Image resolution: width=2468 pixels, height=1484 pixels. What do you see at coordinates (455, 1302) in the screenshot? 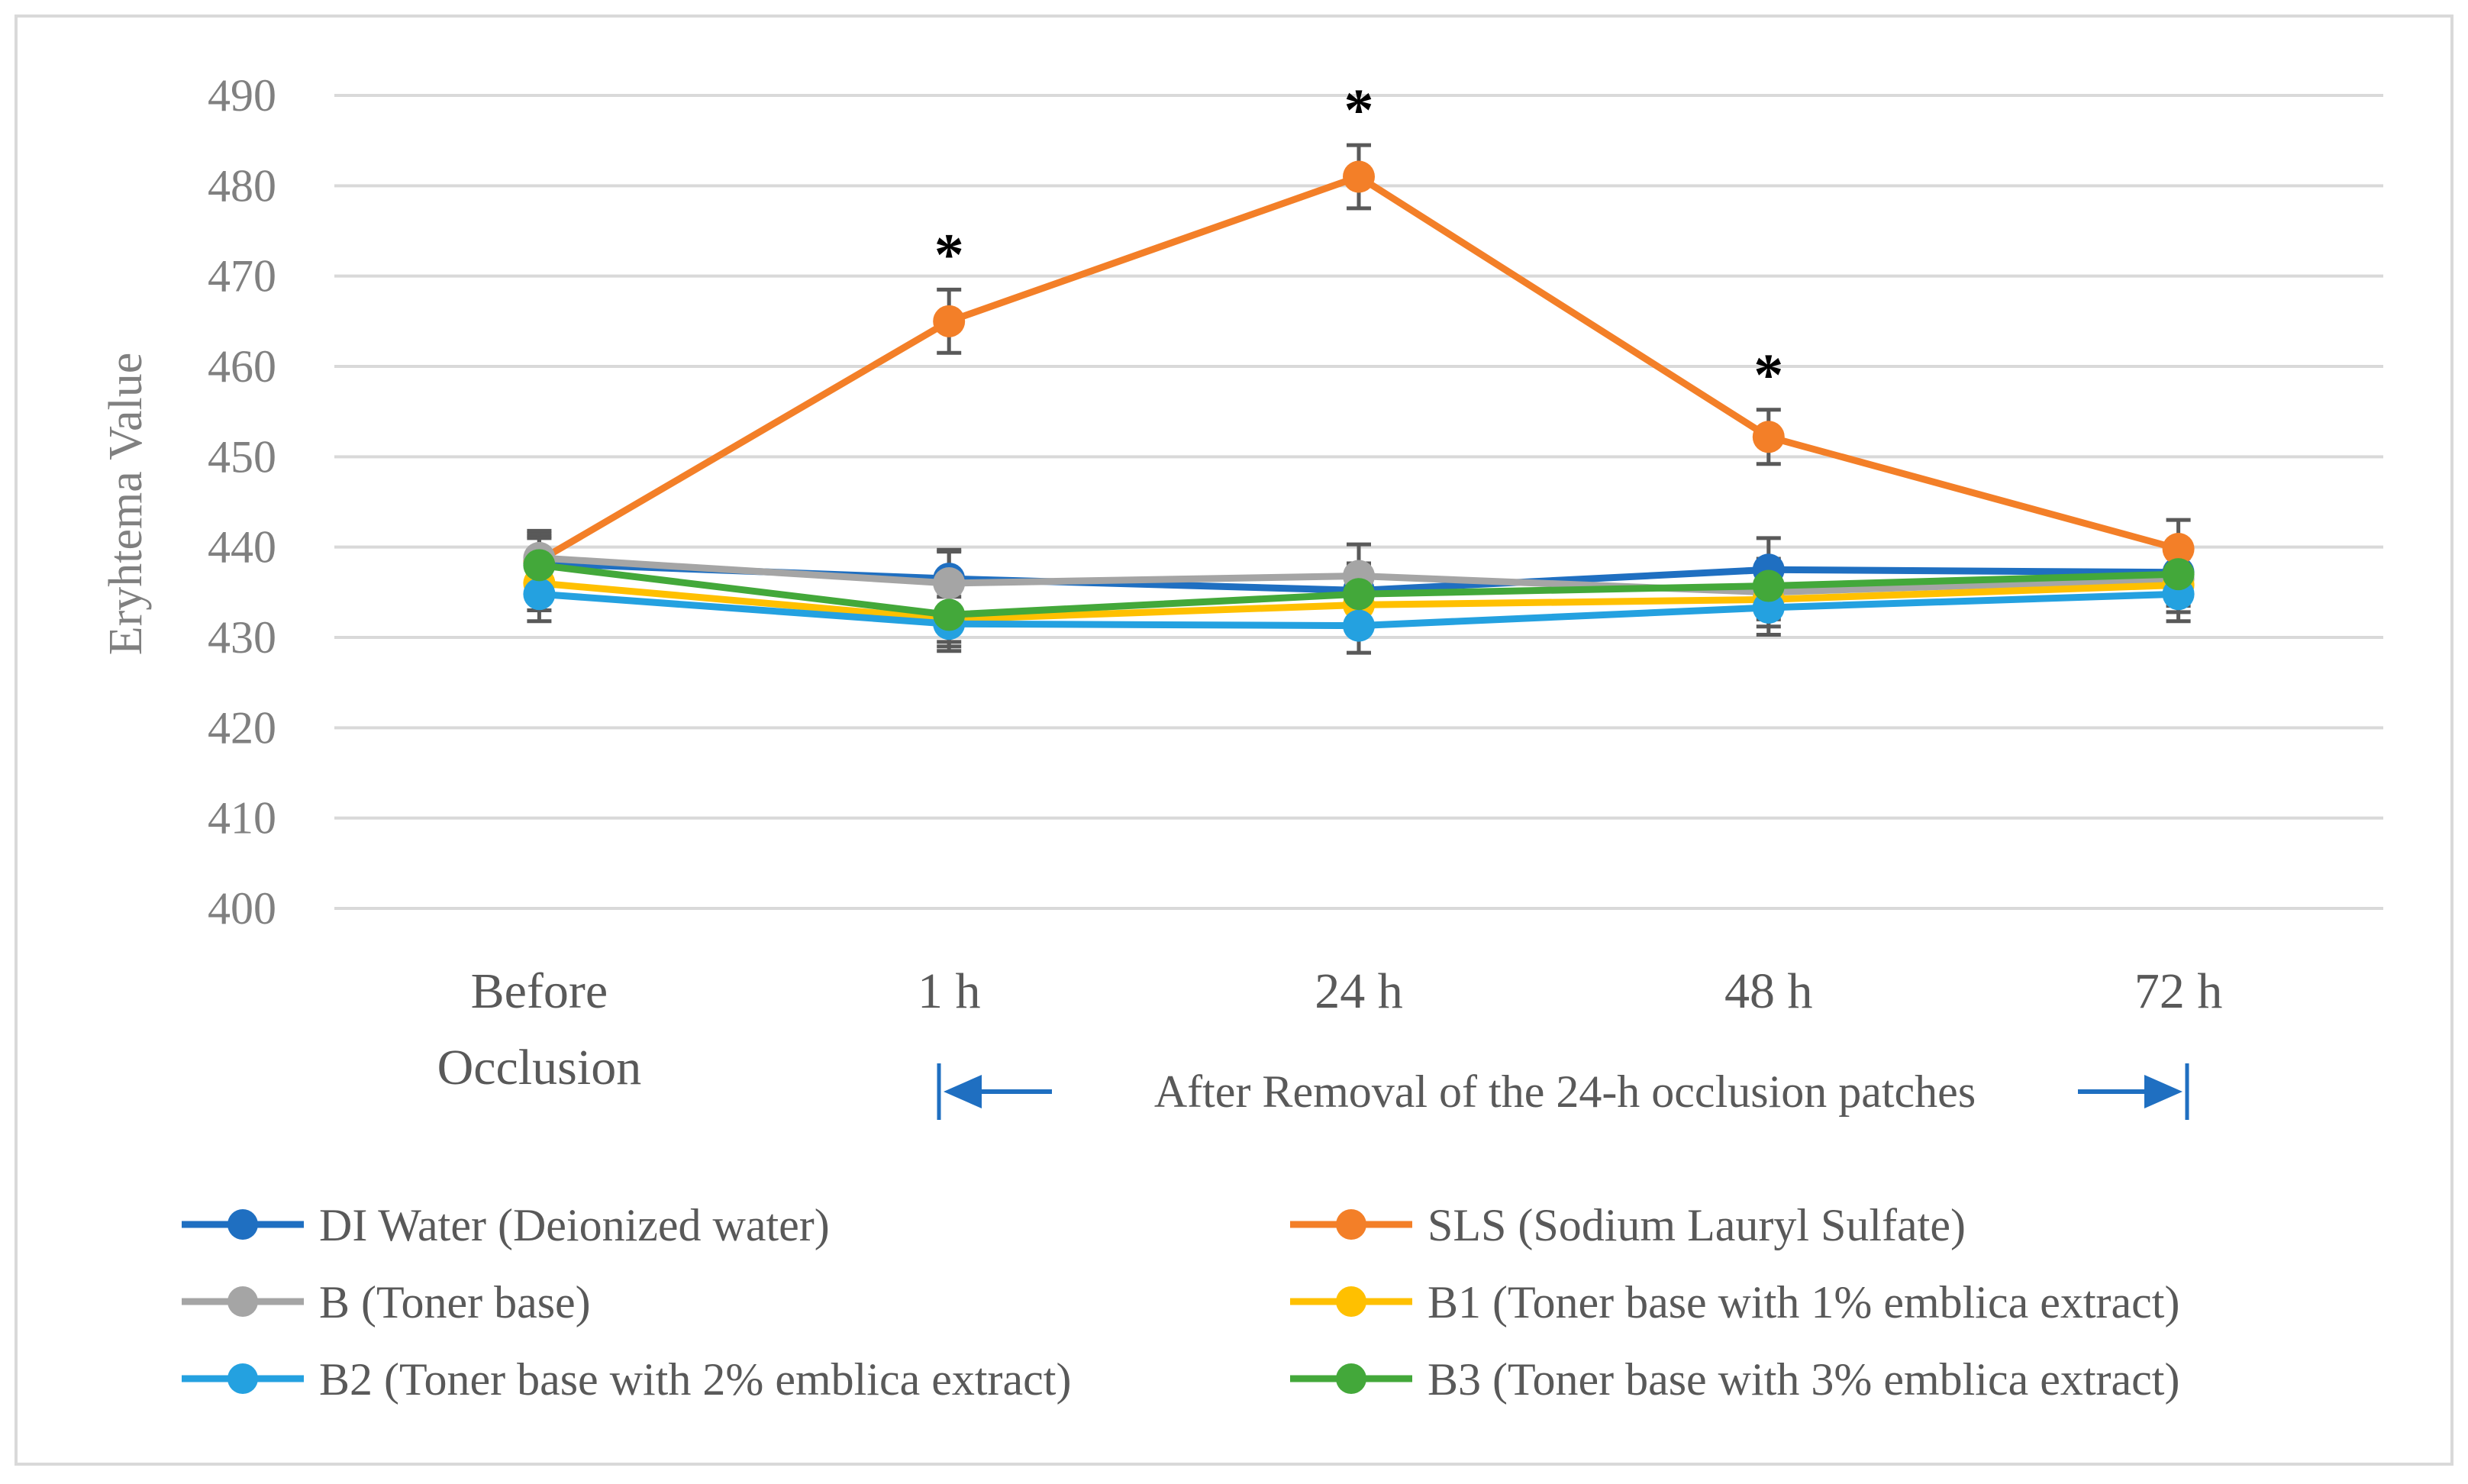
I see `legend-label-2: B (Toner base)` at bounding box center [455, 1302].